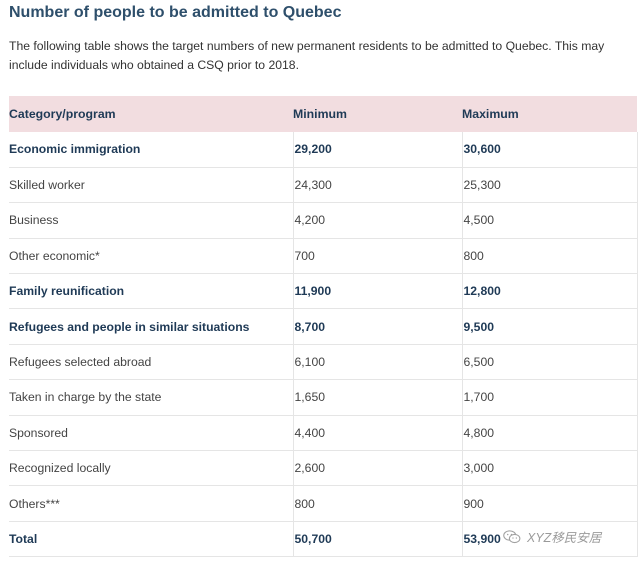 Image resolution: width=640 pixels, height=564 pixels. What do you see at coordinates (550, 362) in the screenshot?
I see `cell-maximum: 6,500` at bounding box center [550, 362].